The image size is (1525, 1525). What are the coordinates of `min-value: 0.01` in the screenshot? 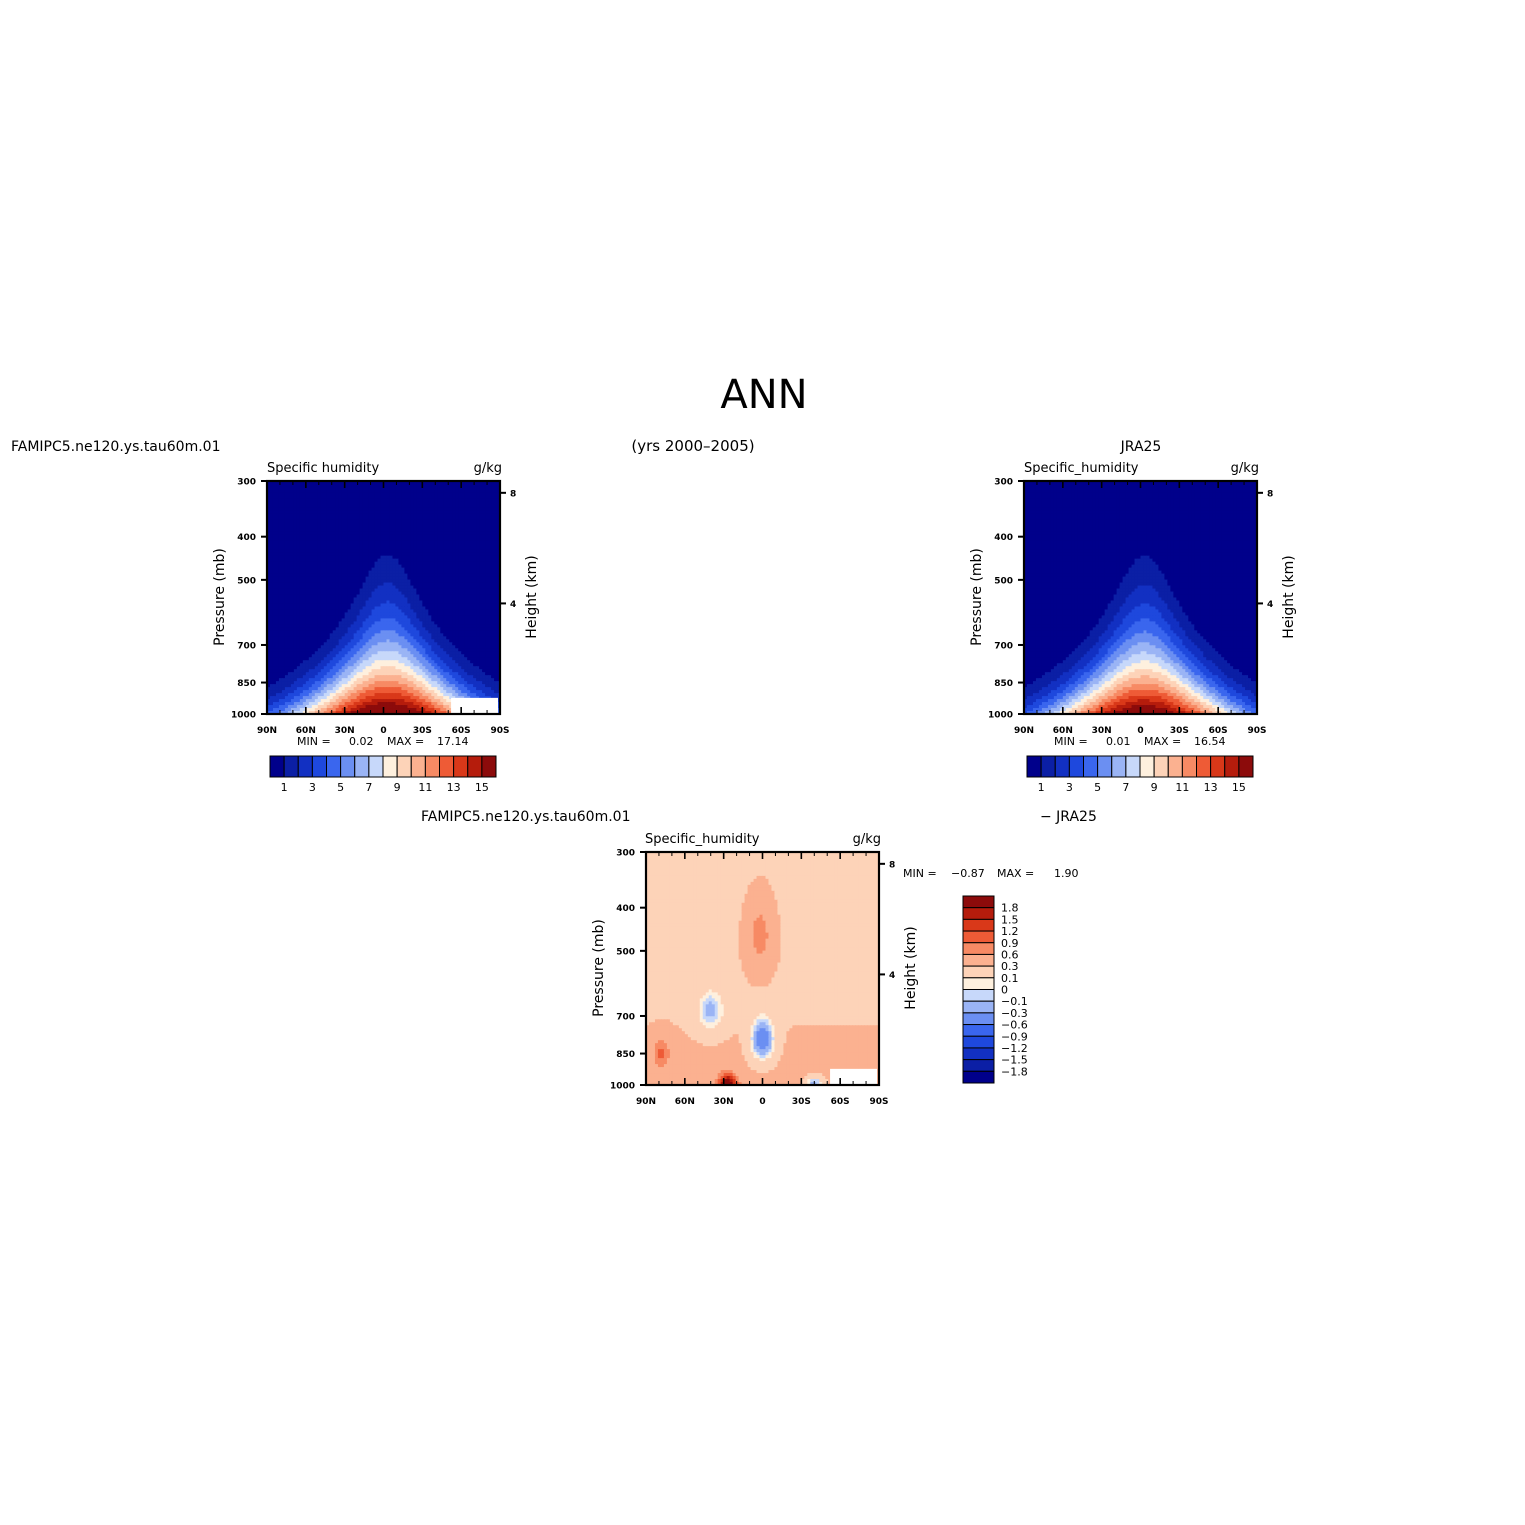 It's located at (1118, 741).